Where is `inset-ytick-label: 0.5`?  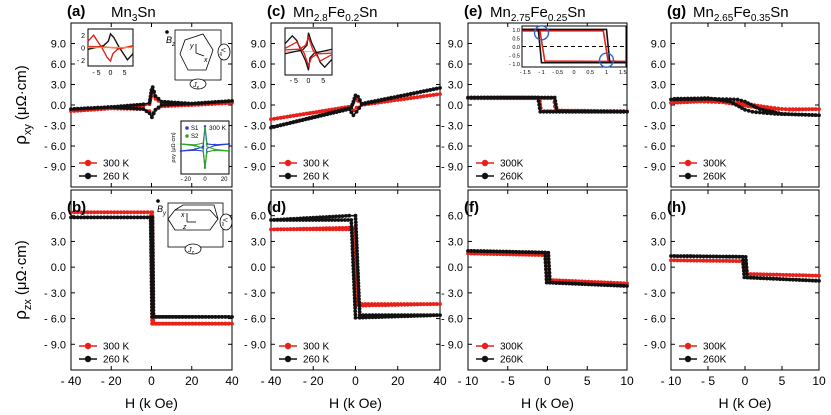
inset-ytick-label: 0.5 is located at coordinates (516, 39).